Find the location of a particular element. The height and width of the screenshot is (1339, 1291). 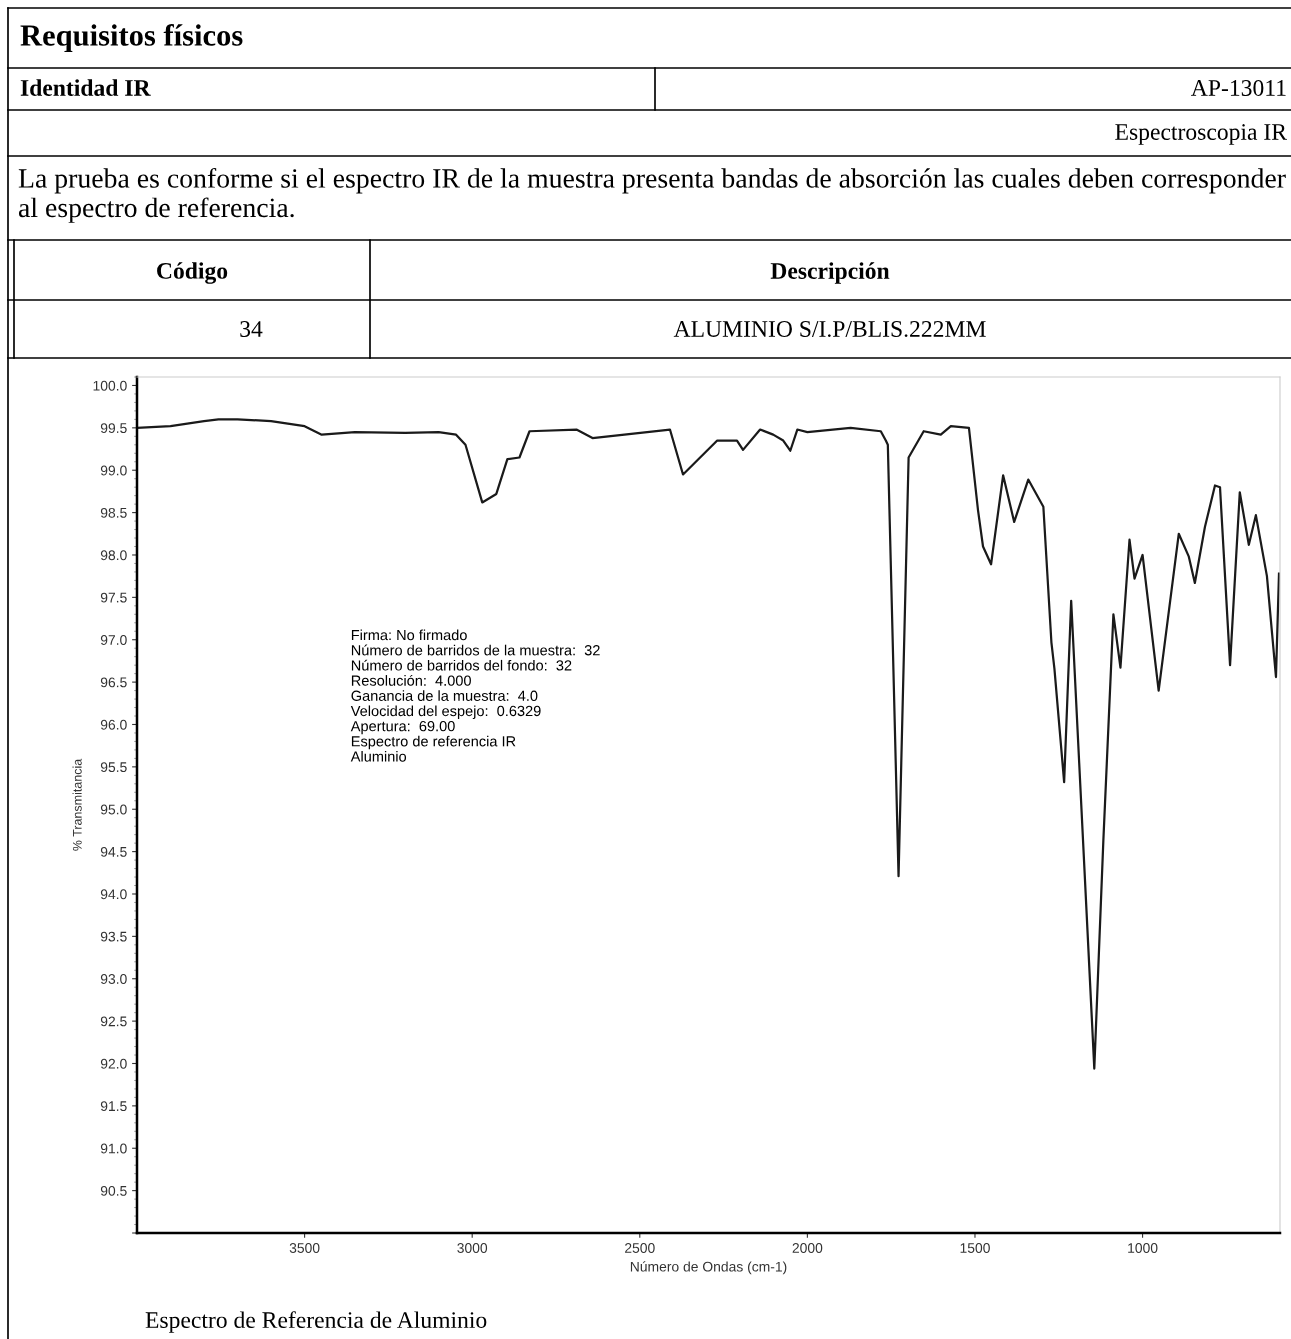

y-tick-label: 94.5 is located at coordinates (113, 851).